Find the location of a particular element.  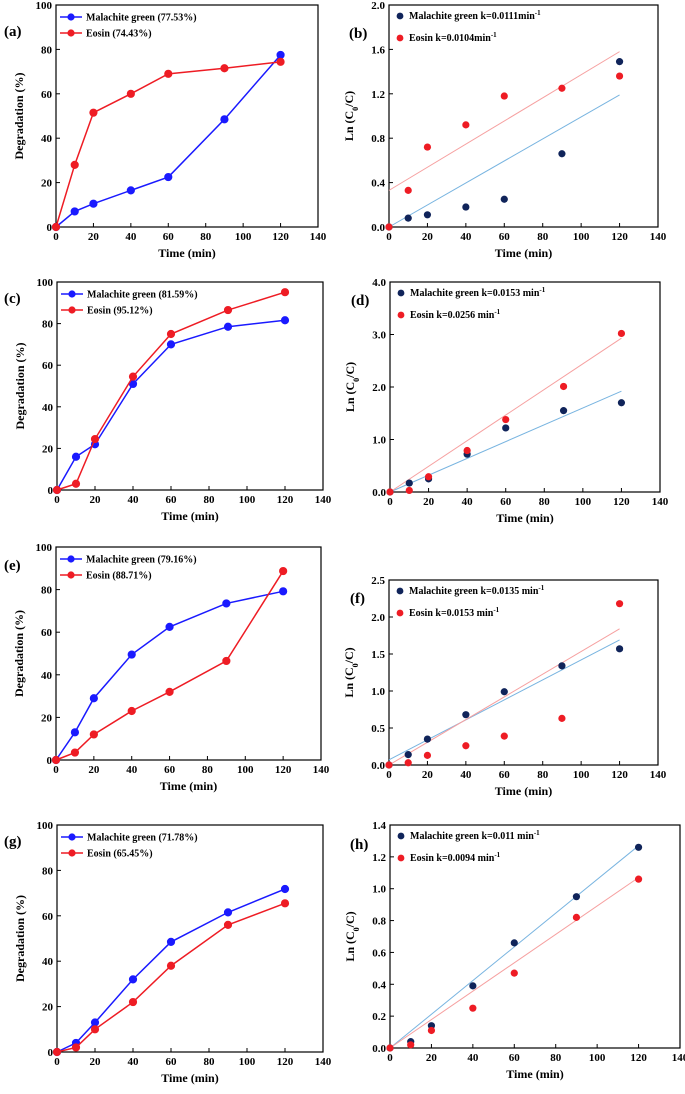

y-tick-label: 1.0 is located at coordinates (378, 692).